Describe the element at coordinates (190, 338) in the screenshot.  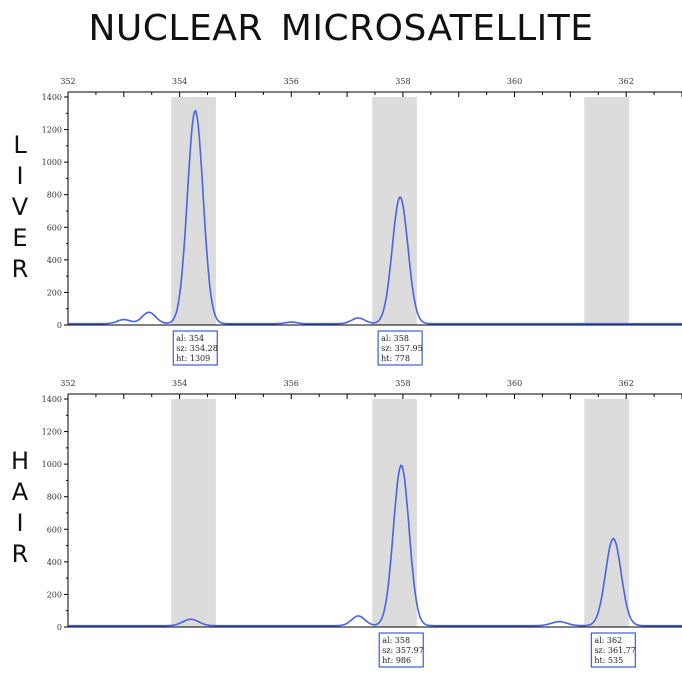
I see `peak-label-text: al: 354` at that location.